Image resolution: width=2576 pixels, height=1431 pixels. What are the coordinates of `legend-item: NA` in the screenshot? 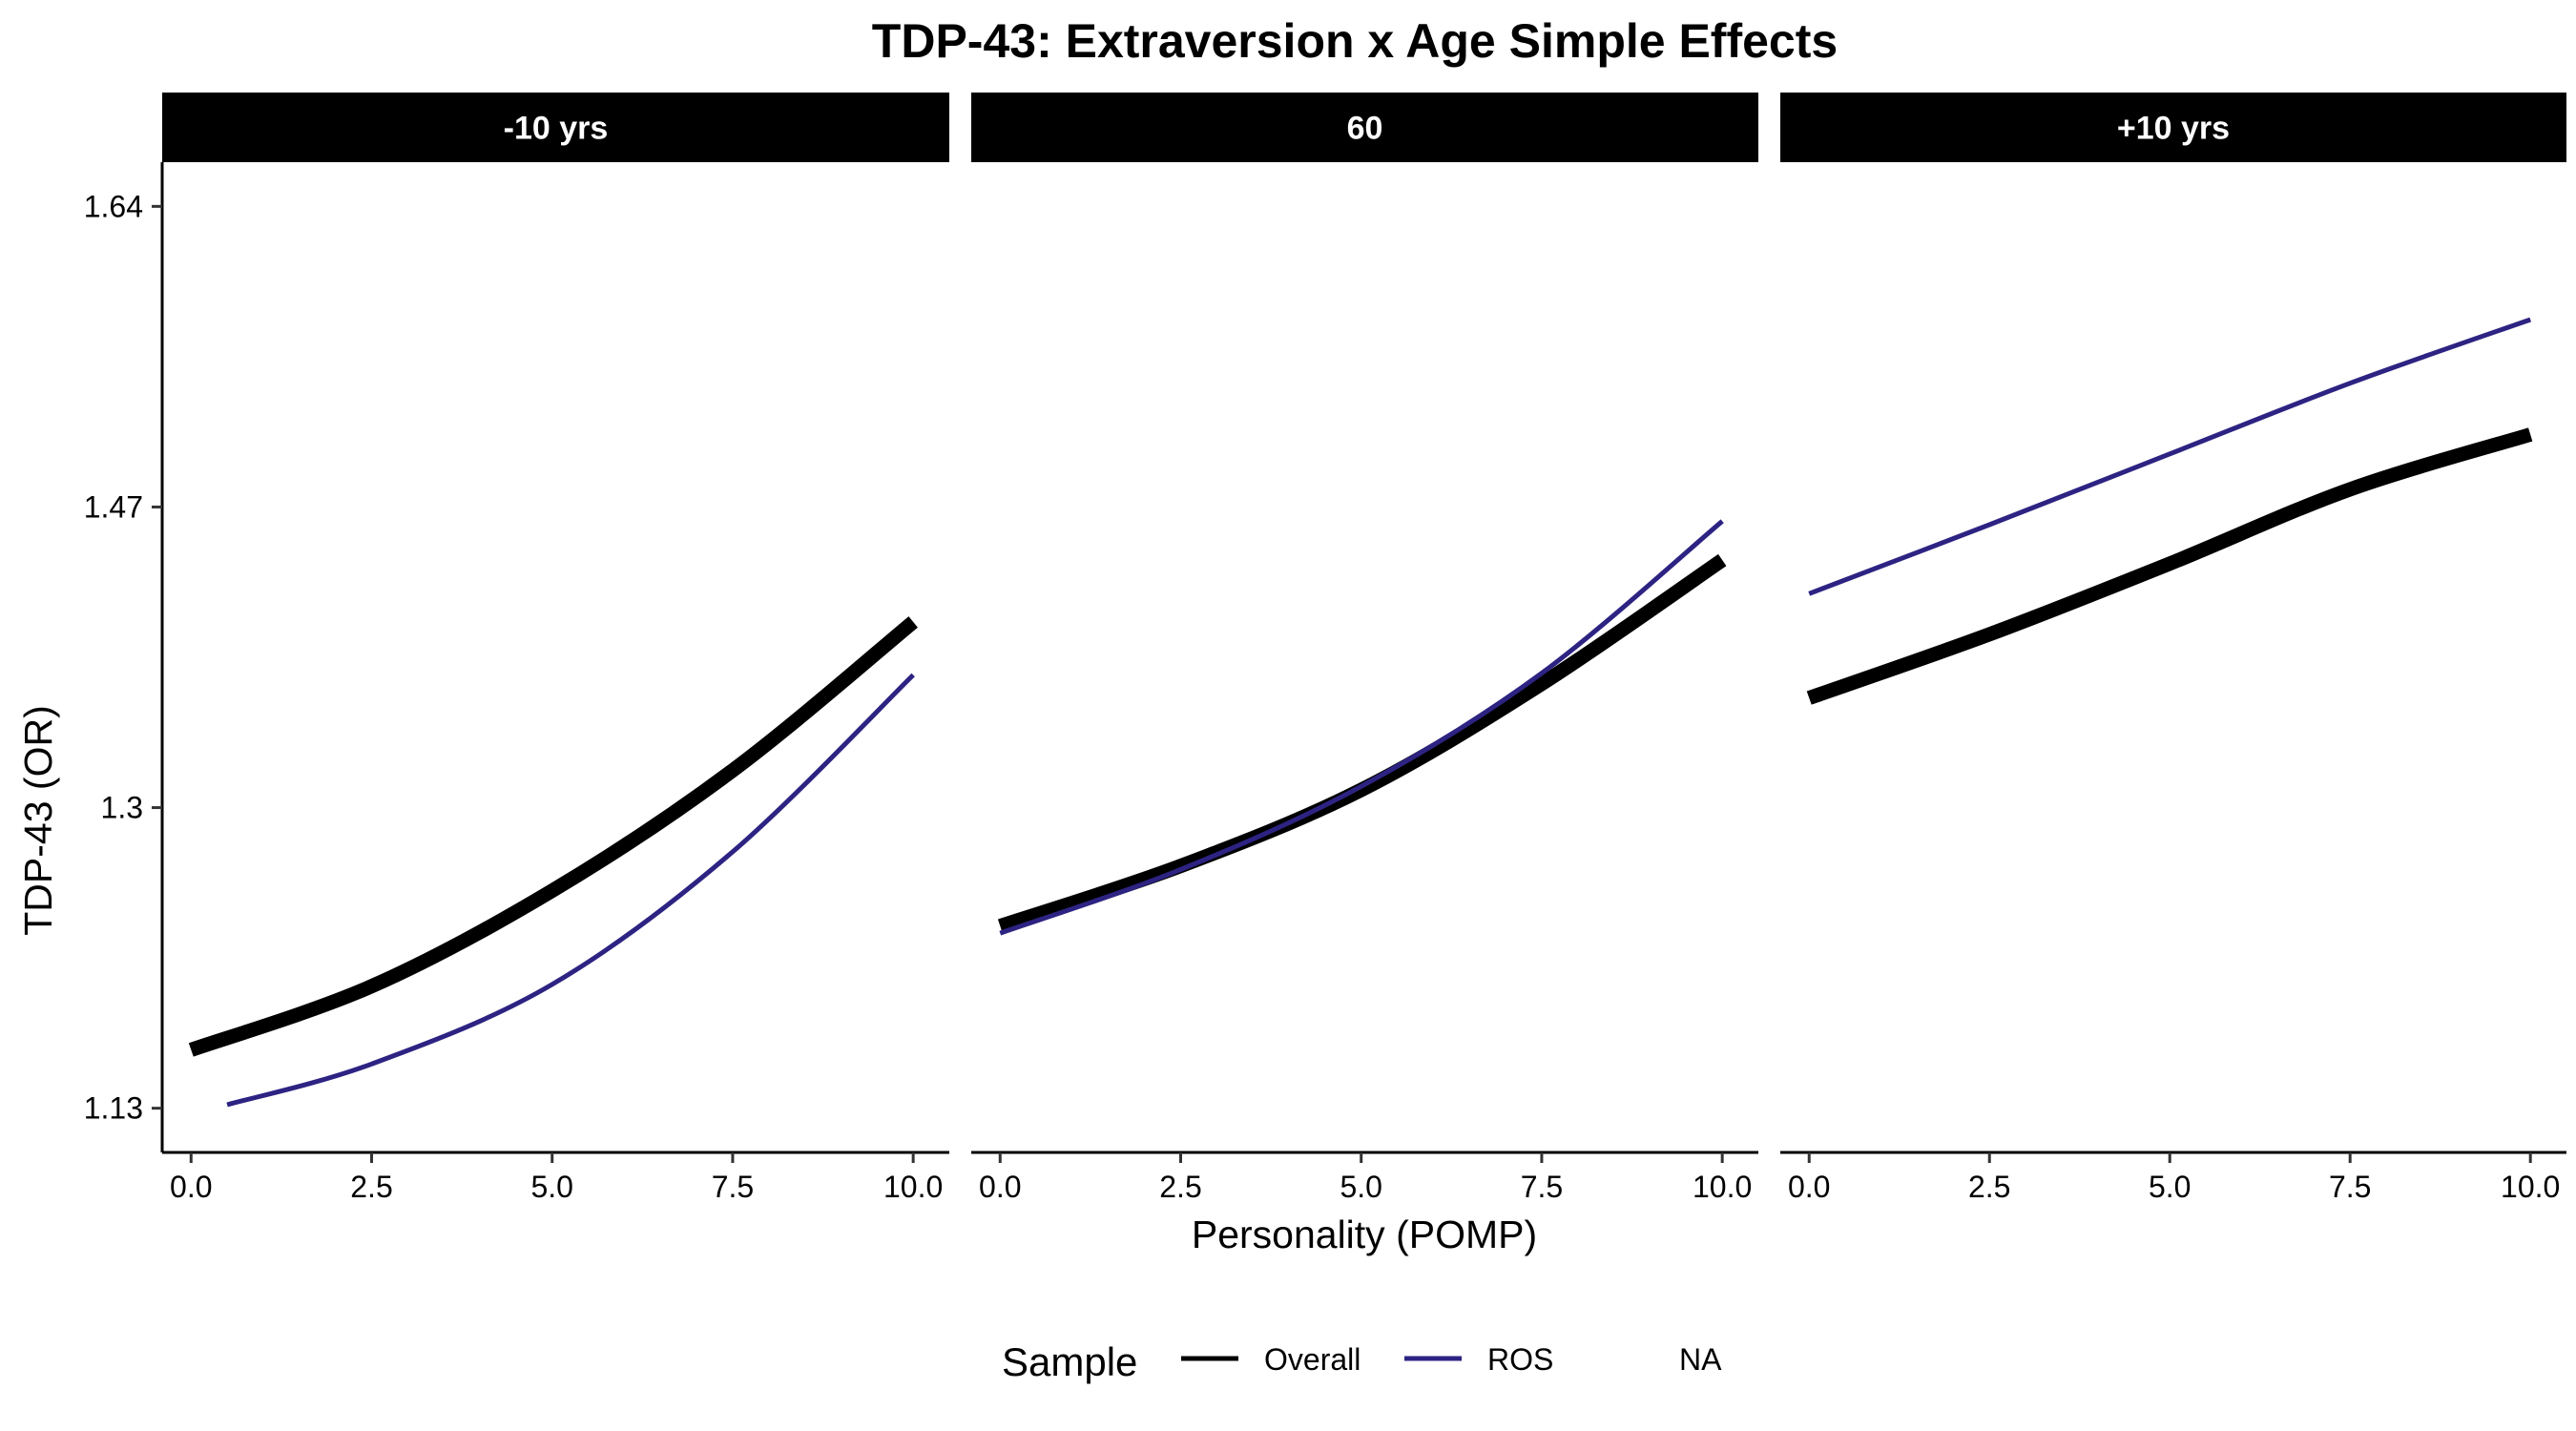 It's located at (1700, 1359).